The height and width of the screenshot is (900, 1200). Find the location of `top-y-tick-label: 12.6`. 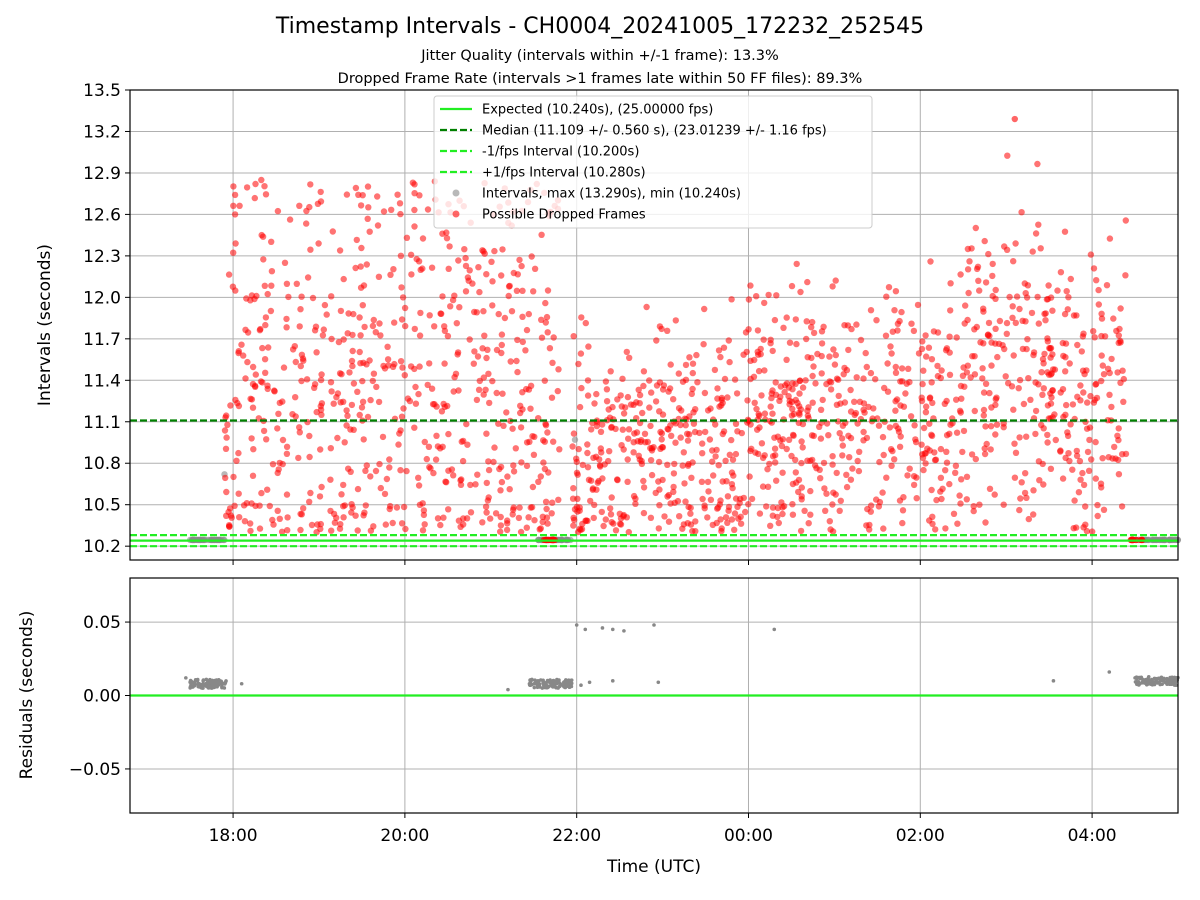

top-y-tick-label: 12.6 is located at coordinates (102, 215).